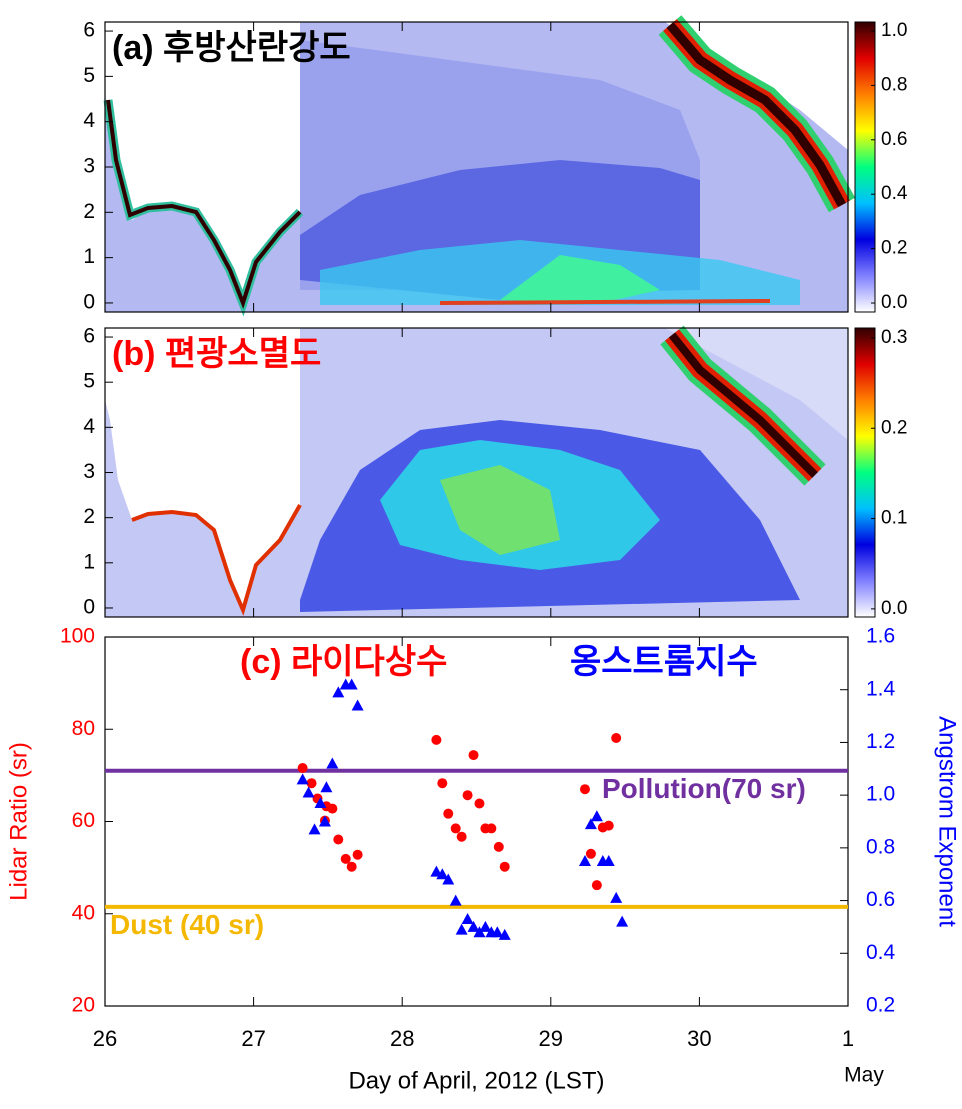 Image resolution: width=962 pixels, height=1109 pixels. I want to click on x-tick-label: 1, so click(848, 1038).